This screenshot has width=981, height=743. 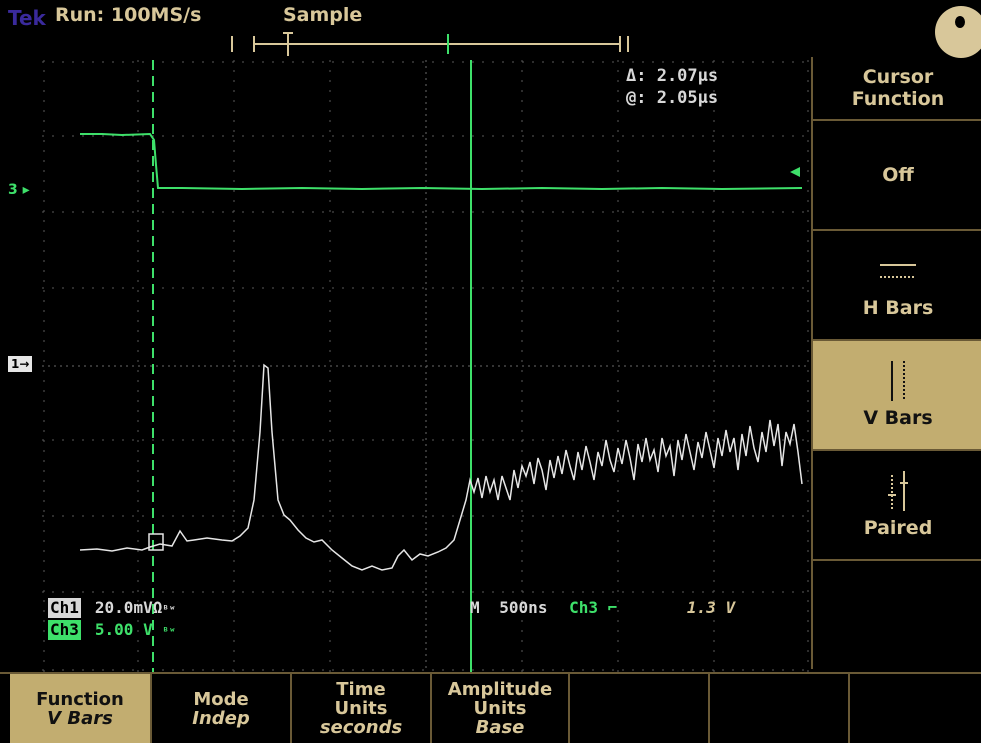 I want to click on side-button-off: Off, so click(x=897, y=174).